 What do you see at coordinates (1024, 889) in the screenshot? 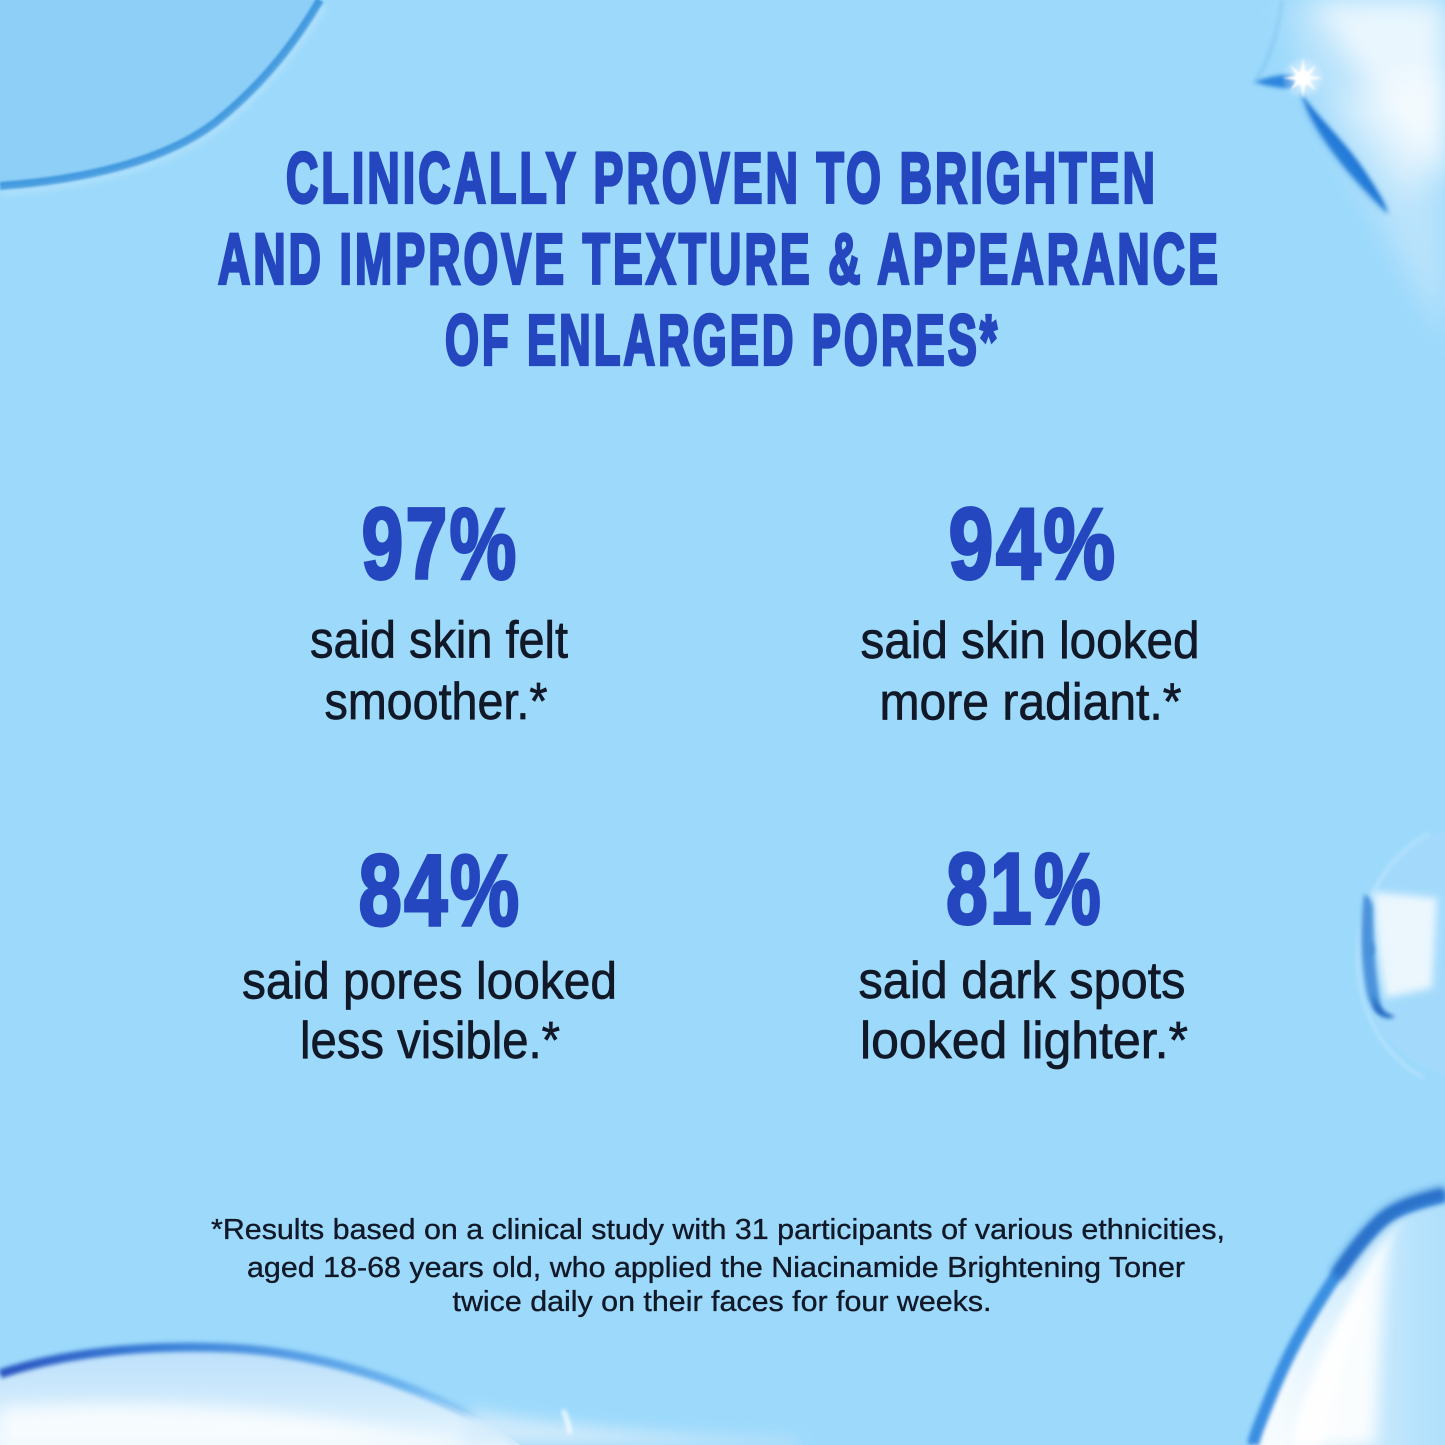
I see `svg-text: 81%` at bounding box center [1024, 889].